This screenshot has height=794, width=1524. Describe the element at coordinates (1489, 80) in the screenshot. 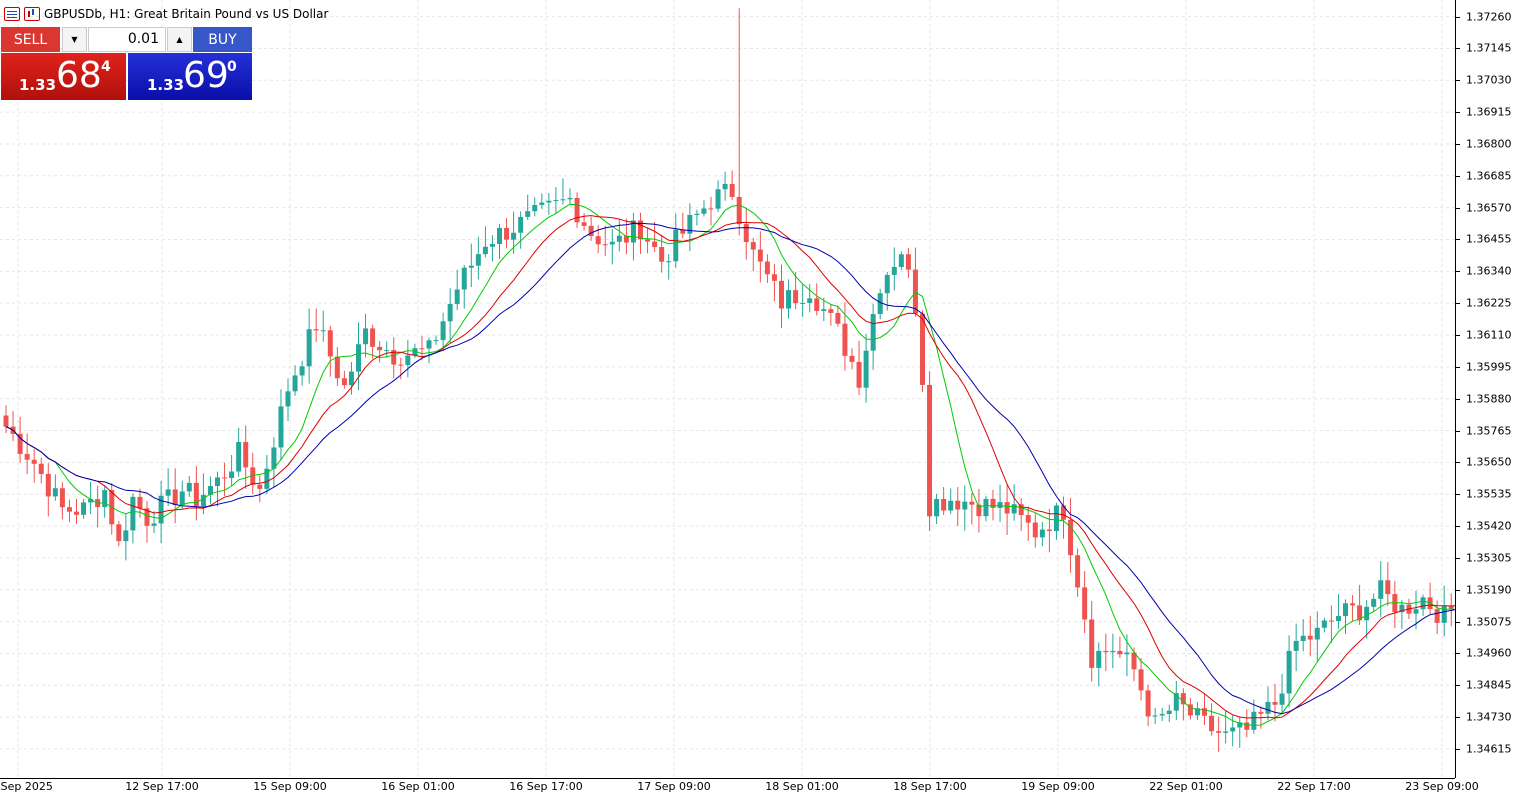

I see `price-tick-label: 1.37030` at that location.